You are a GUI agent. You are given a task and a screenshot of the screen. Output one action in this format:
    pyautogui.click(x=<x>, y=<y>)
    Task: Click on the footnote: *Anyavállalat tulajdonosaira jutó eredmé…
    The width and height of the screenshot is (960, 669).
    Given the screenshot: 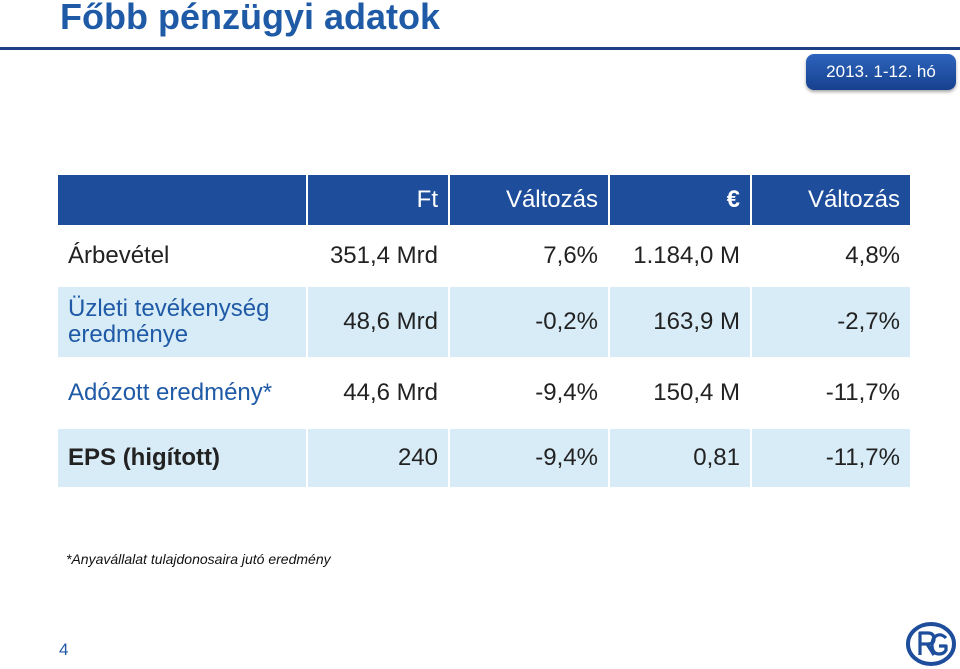 What is the action you would take?
    pyautogui.click(x=198, y=559)
    